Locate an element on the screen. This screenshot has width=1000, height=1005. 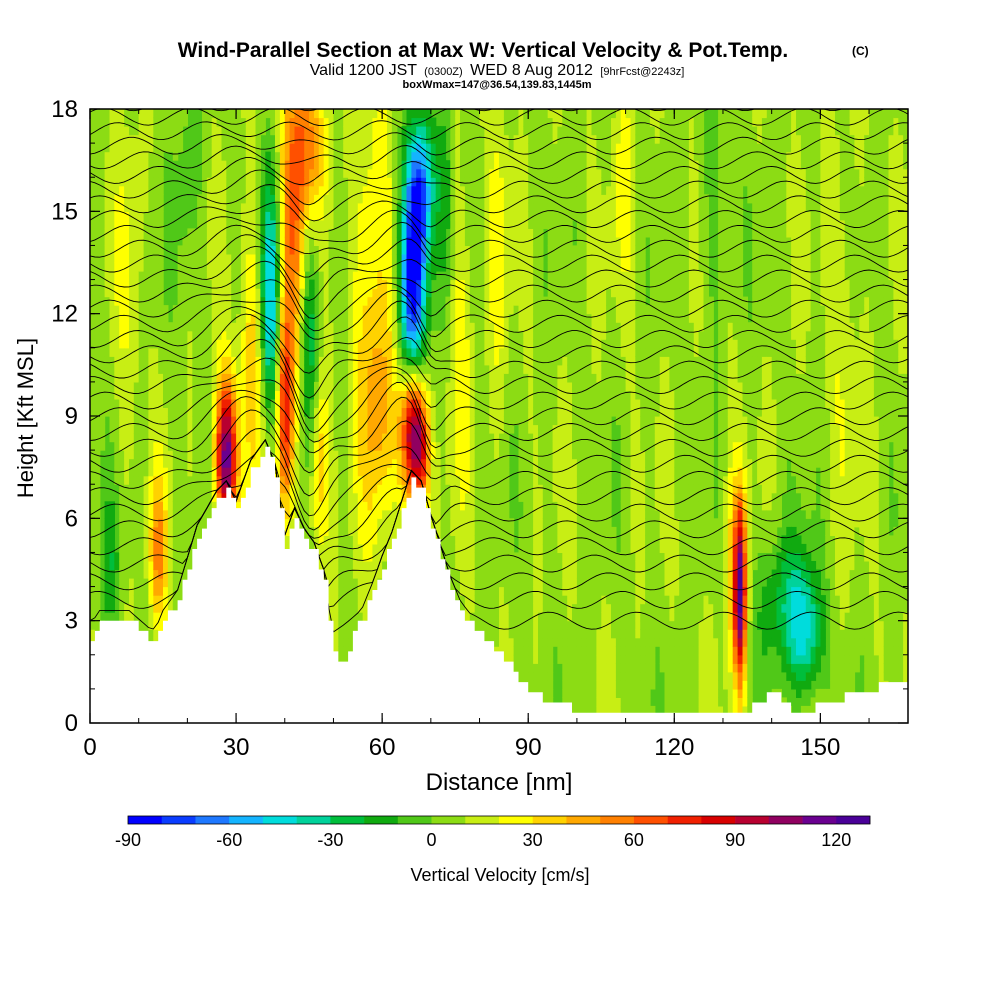
subtitle-utc: (0300Z) is located at coordinates (443, 72).